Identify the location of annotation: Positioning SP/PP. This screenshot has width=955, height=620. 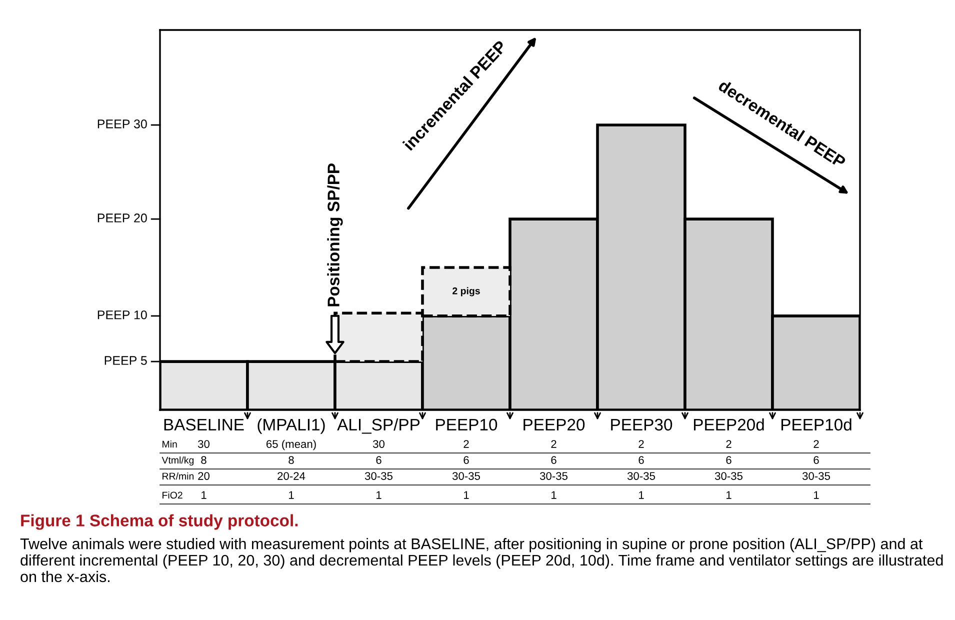
(335, 235).